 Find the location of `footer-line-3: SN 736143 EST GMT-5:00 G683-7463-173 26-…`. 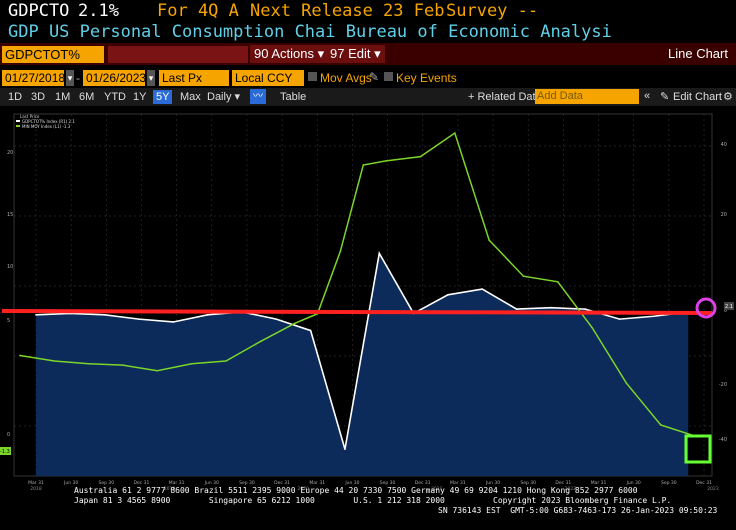

footer-line-3: SN 736143 EST GMT-5:00 G683-7463-173 26-… is located at coordinates (578, 510).